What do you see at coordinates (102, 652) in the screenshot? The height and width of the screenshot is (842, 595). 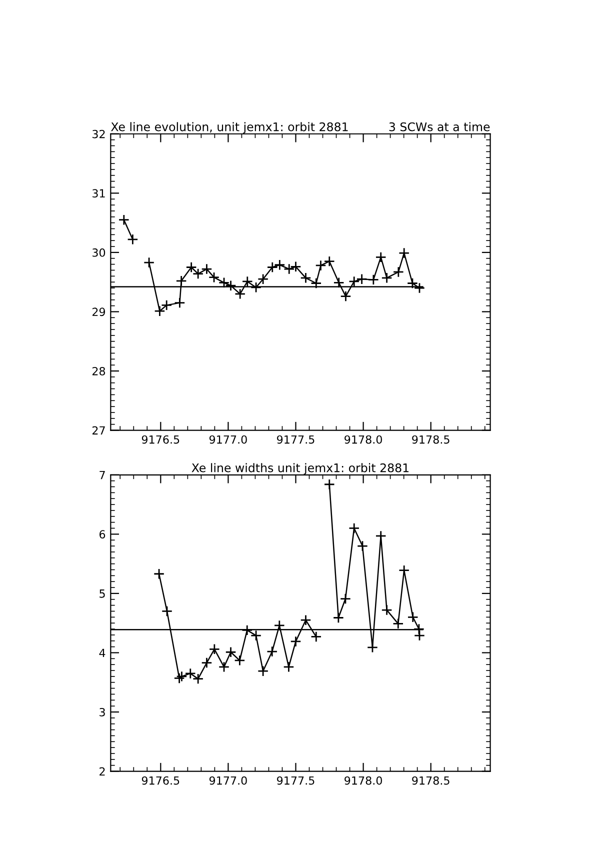 I see `y-tick-label: 4` at bounding box center [102, 652].